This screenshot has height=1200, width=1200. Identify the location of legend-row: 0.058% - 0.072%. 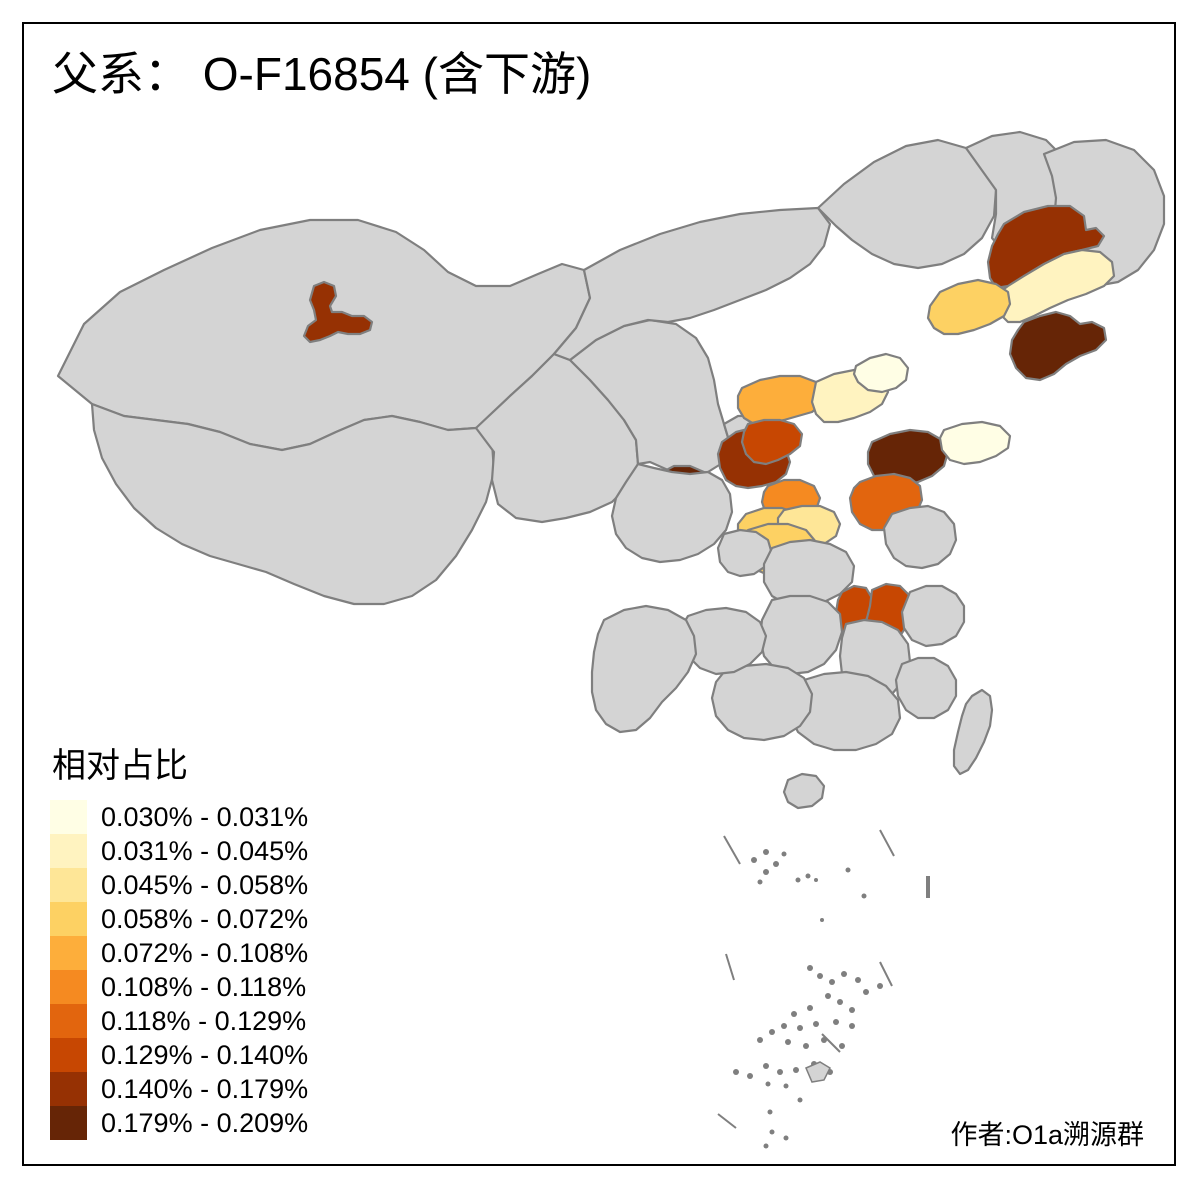
(220, 919).